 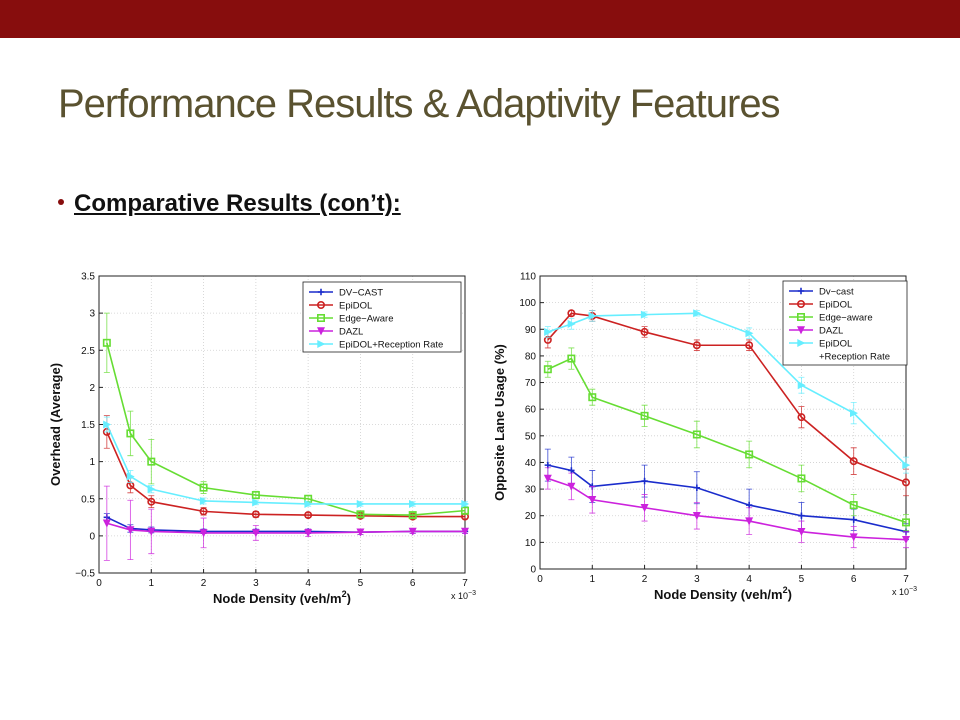 What do you see at coordinates (361, 583) in the screenshot?
I see `x-tick-label: 5` at bounding box center [361, 583].